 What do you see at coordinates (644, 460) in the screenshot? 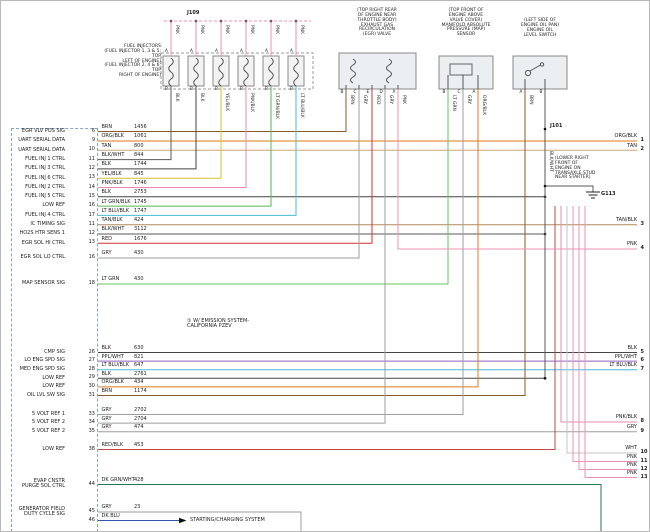
I see `right-exit-number: 11` at bounding box center [644, 460].